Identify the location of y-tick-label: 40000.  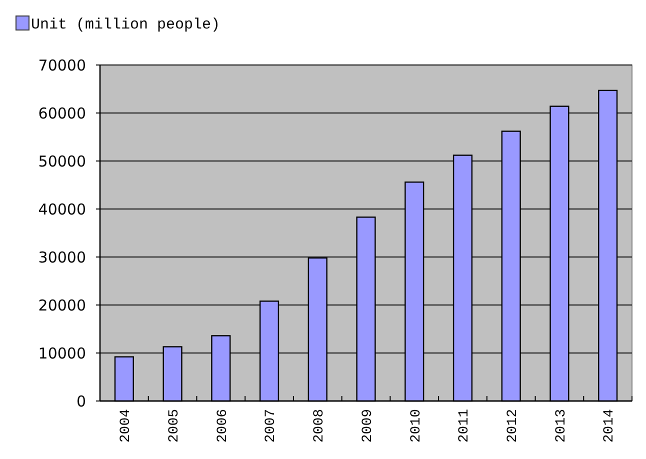
(62, 209).